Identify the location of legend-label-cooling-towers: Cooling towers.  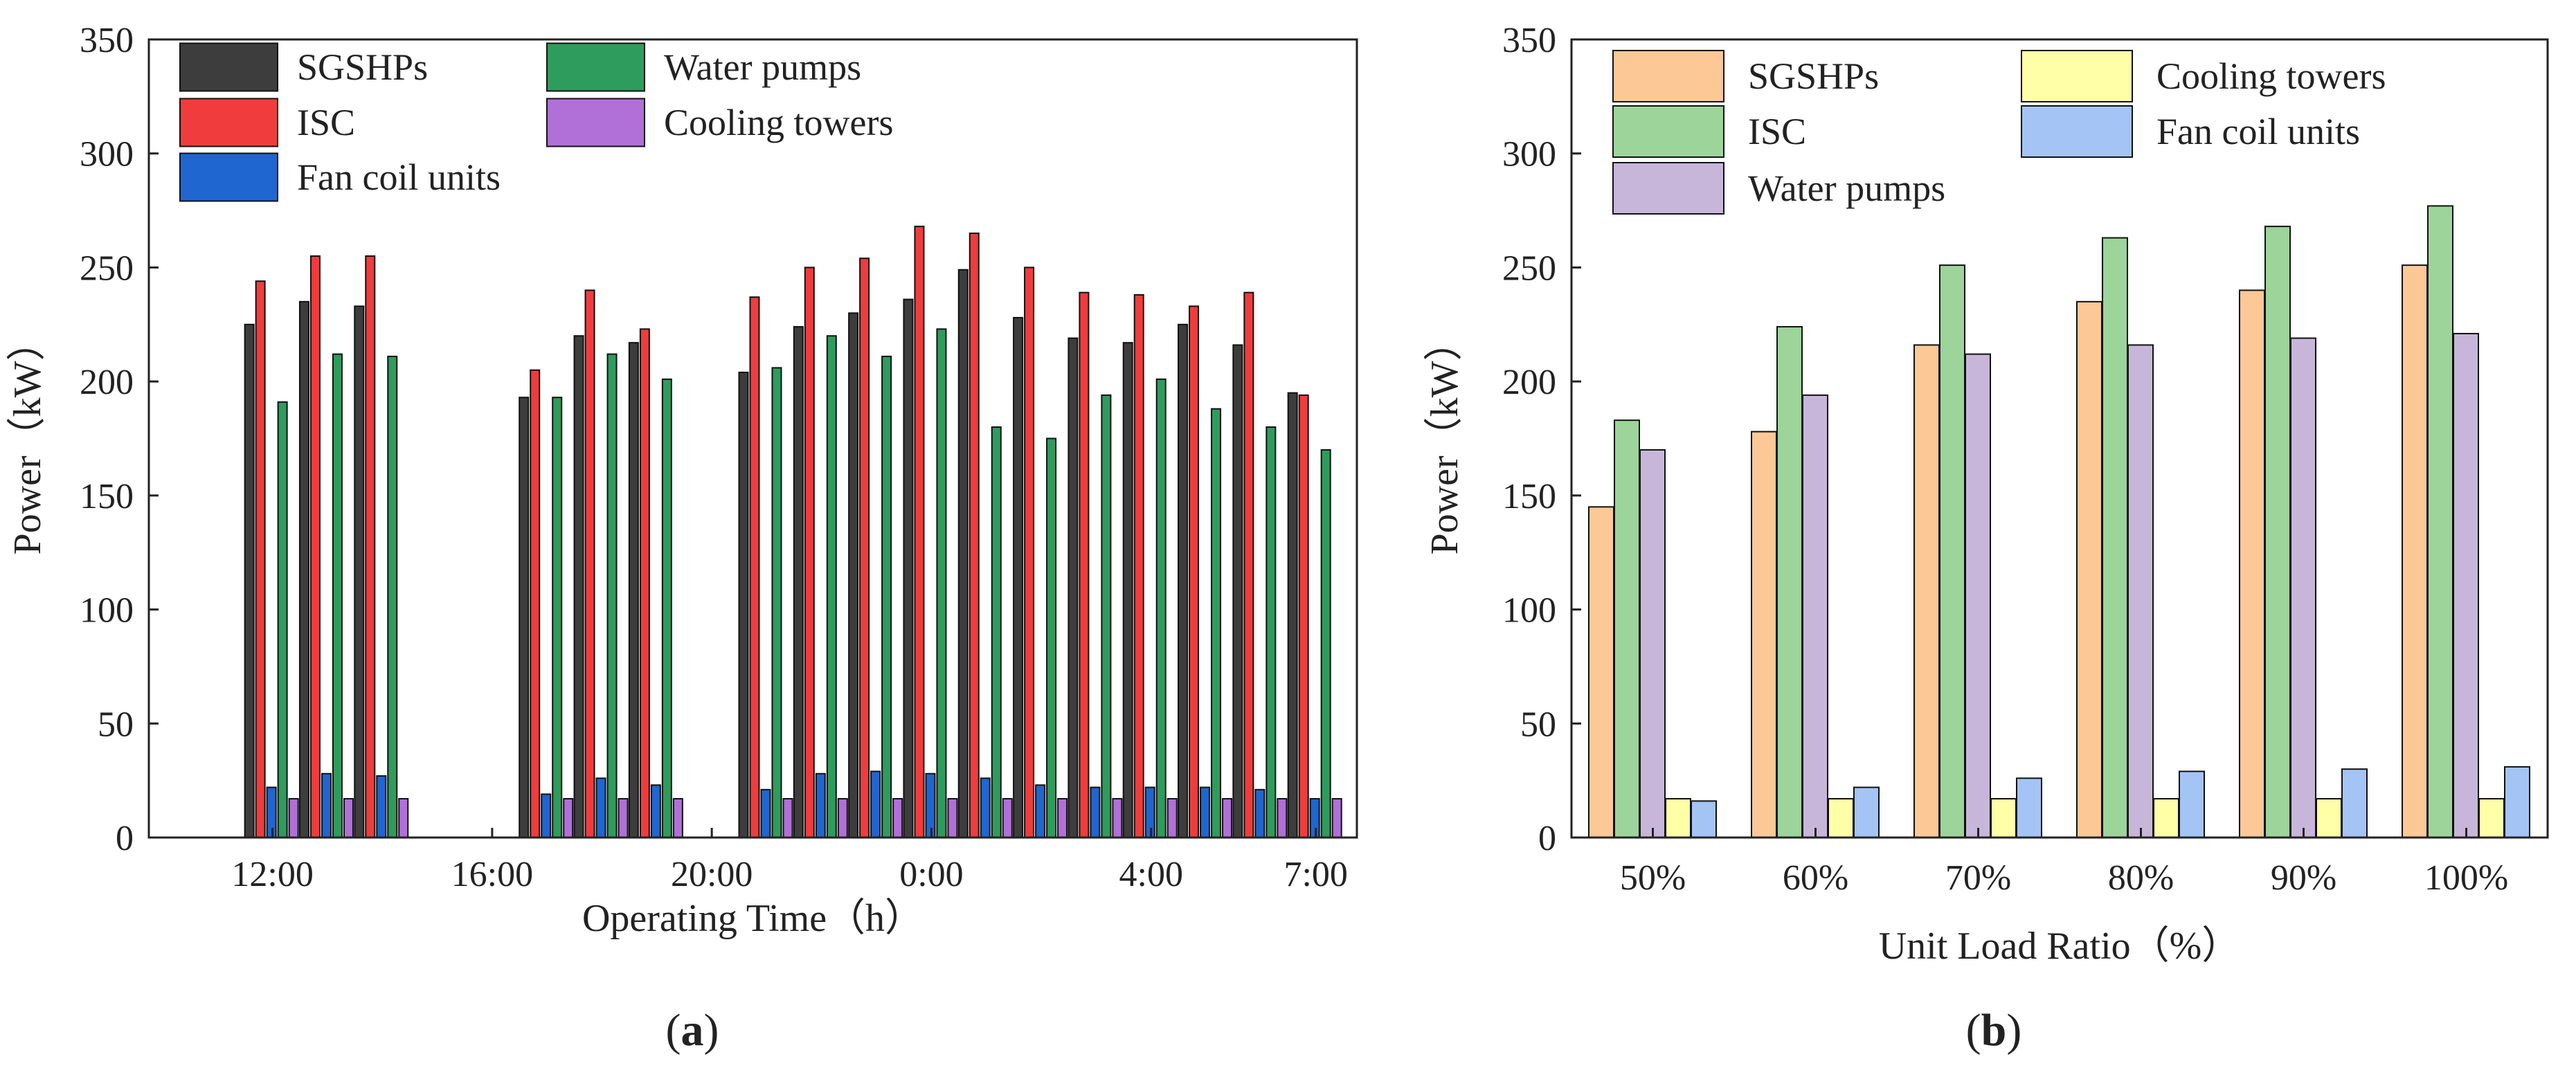
(2271, 76).